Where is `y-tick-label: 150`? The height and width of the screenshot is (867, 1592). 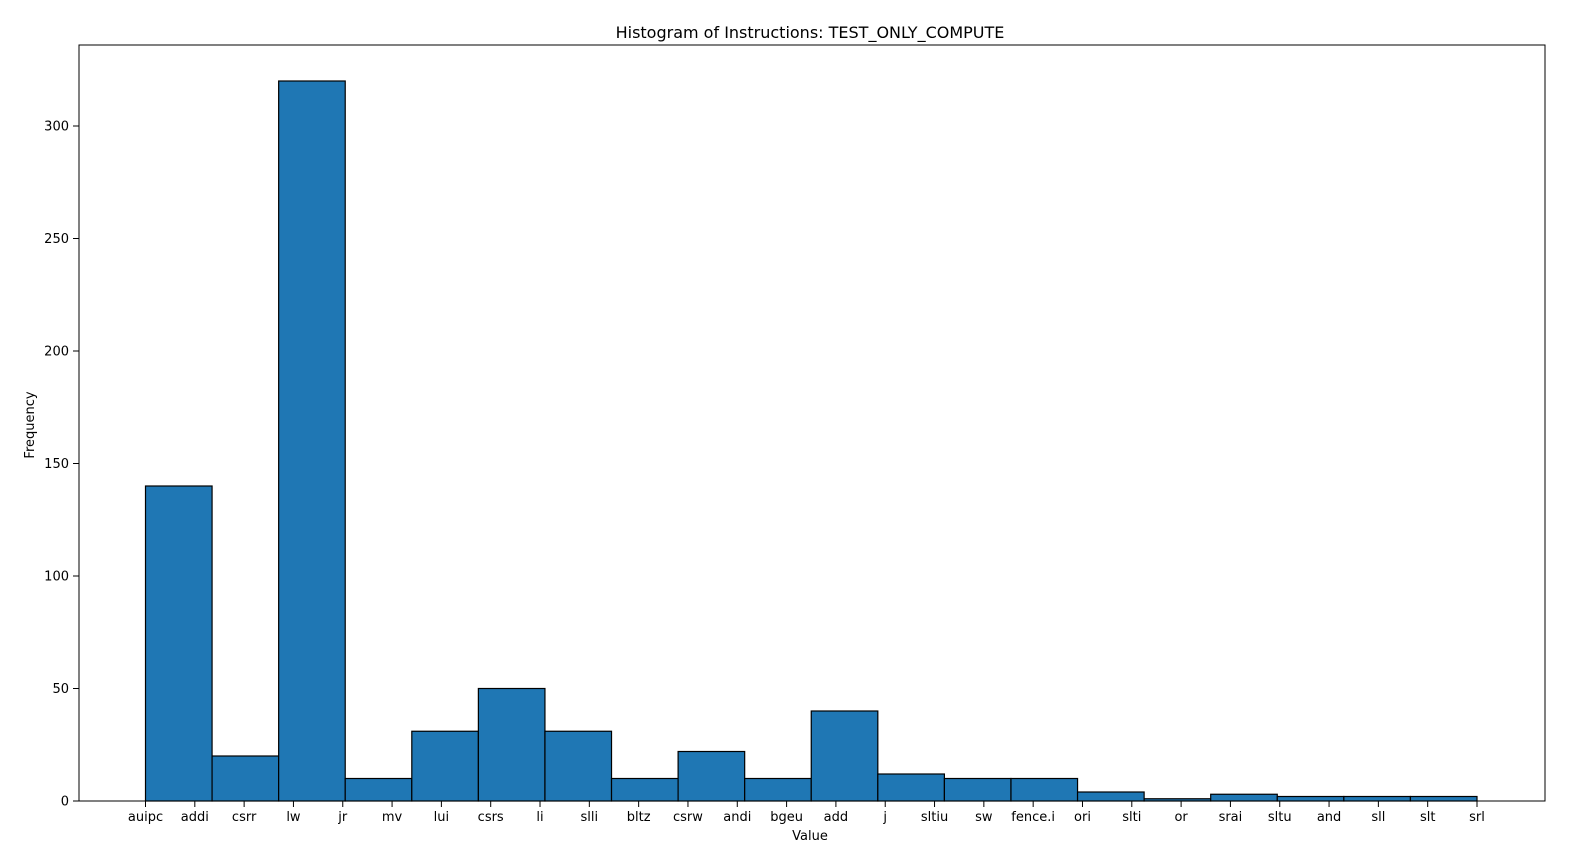 y-tick-label: 150 is located at coordinates (56, 464).